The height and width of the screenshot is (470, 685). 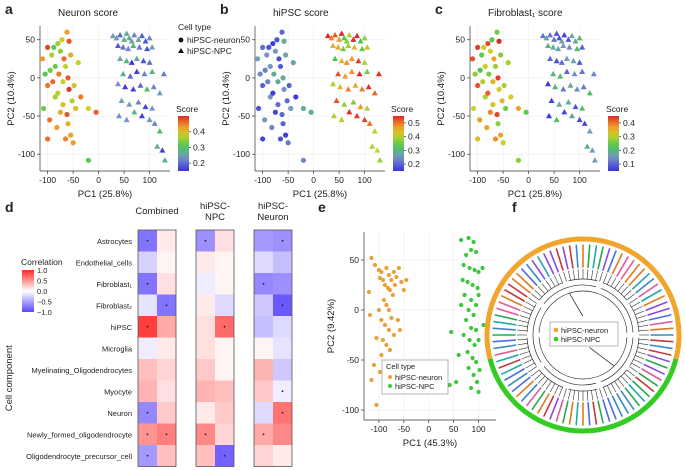 What do you see at coordinates (181, 40) in the screenshot?
I see `legend-dot-icon` at bounding box center [181, 40].